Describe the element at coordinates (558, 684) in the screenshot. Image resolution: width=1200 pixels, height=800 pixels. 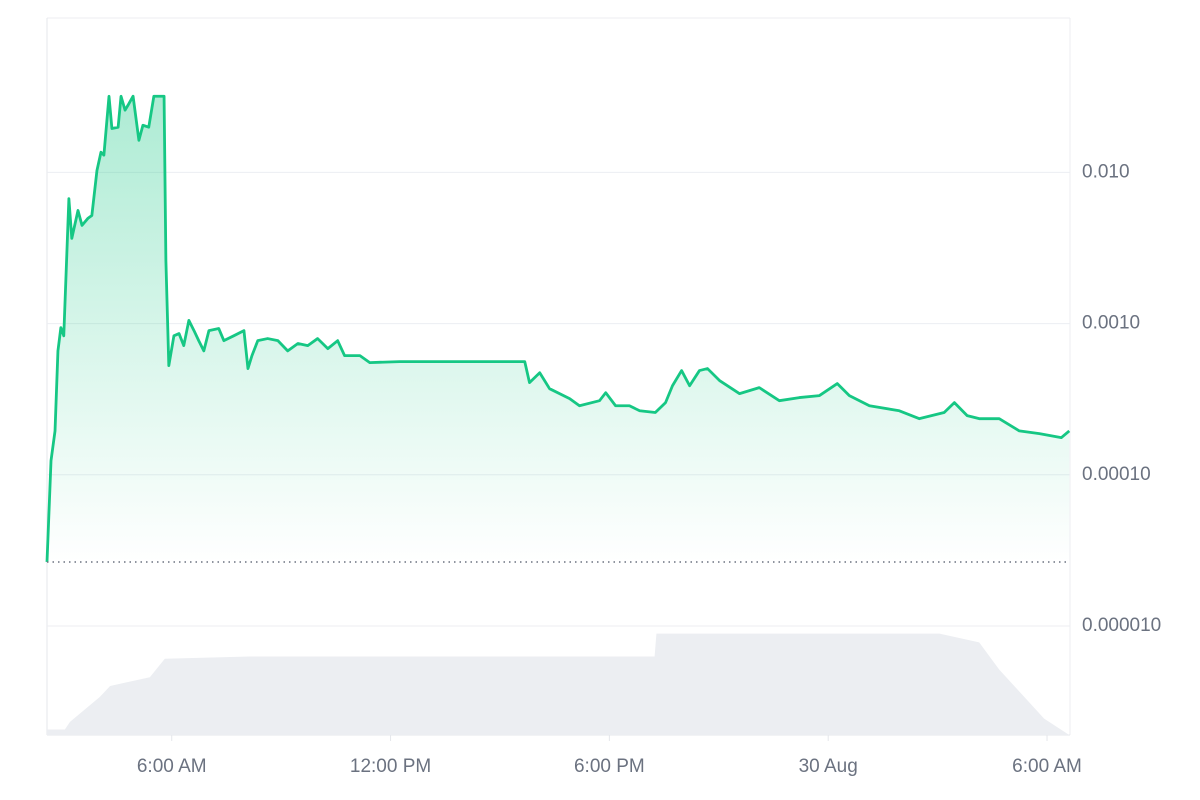
I see `volume-area` at that location.